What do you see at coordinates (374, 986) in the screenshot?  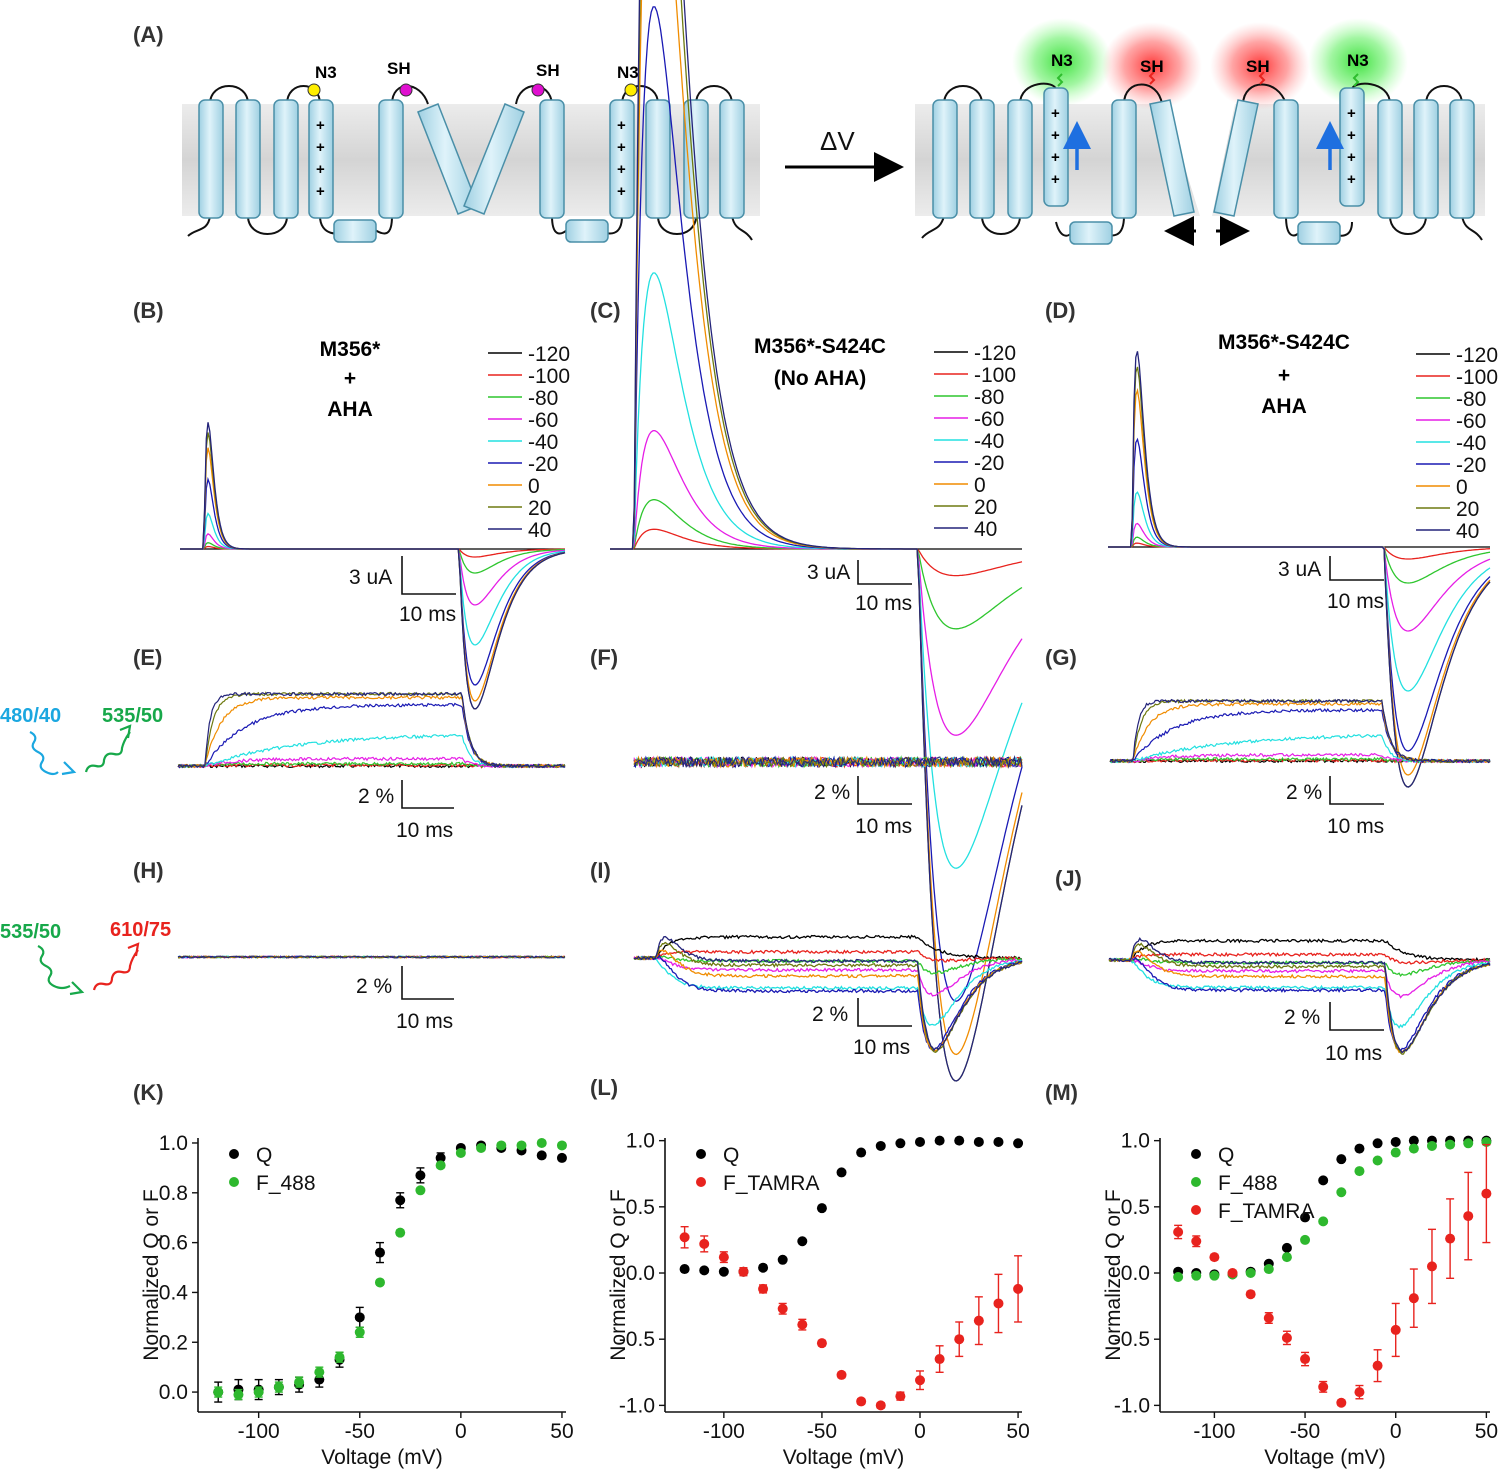 I see `scale-h-percent: 2 %` at bounding box center [374, 986].